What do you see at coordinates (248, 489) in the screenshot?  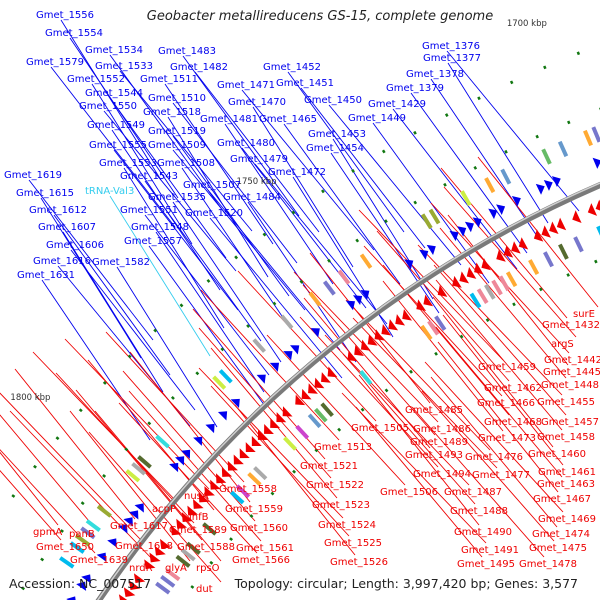 I see `gene-label: Gmet_1558` at bounding box center [248, 489].